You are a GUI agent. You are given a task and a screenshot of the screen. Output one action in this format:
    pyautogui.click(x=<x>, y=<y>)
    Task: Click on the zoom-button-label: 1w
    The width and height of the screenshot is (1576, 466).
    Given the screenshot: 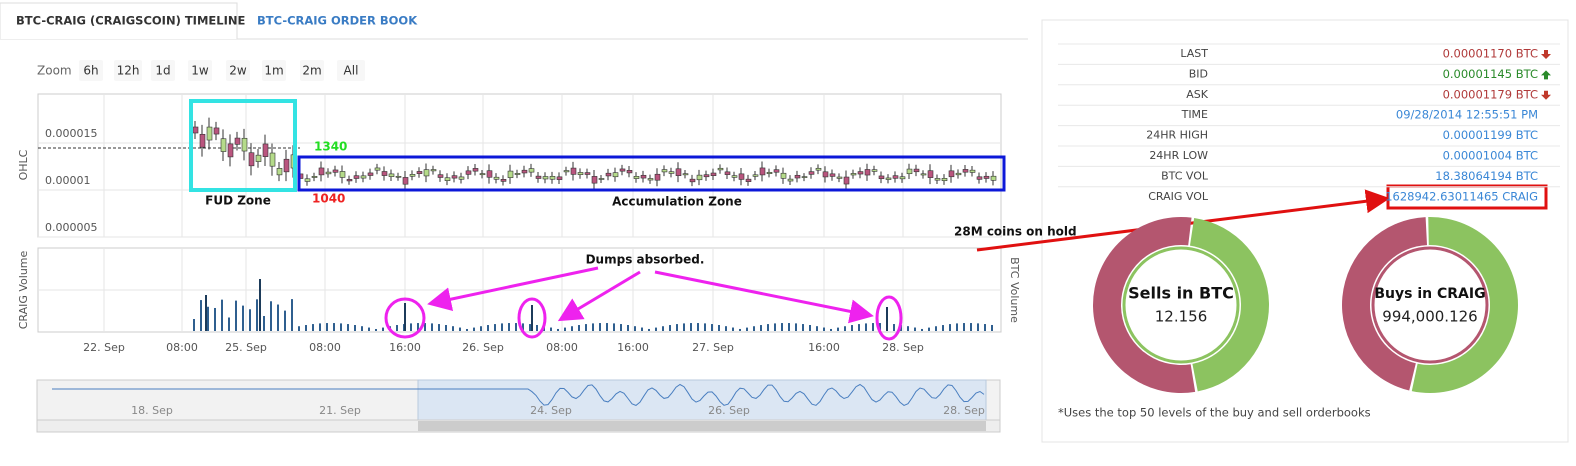 What is the action you would take?
    pyautogui.click(x=200, y=71)
    